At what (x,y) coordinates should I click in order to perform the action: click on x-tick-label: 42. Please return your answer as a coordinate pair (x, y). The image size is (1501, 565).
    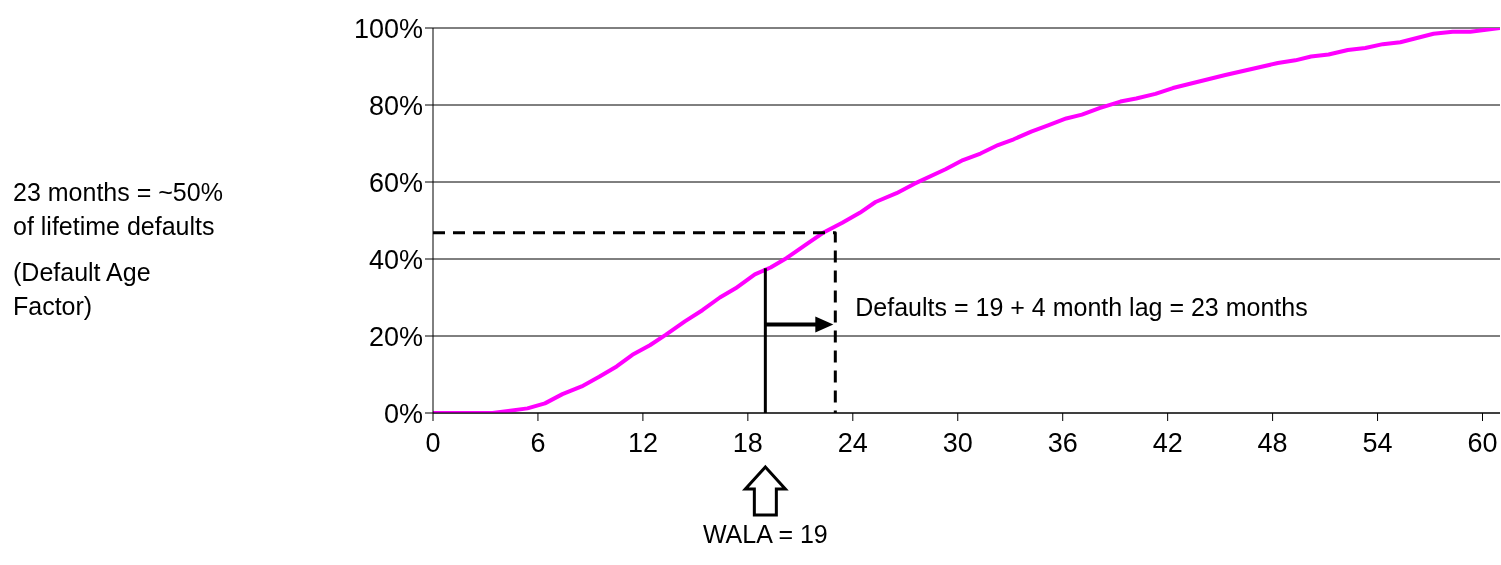
    Looking at the image, I should click on (1167, 443).